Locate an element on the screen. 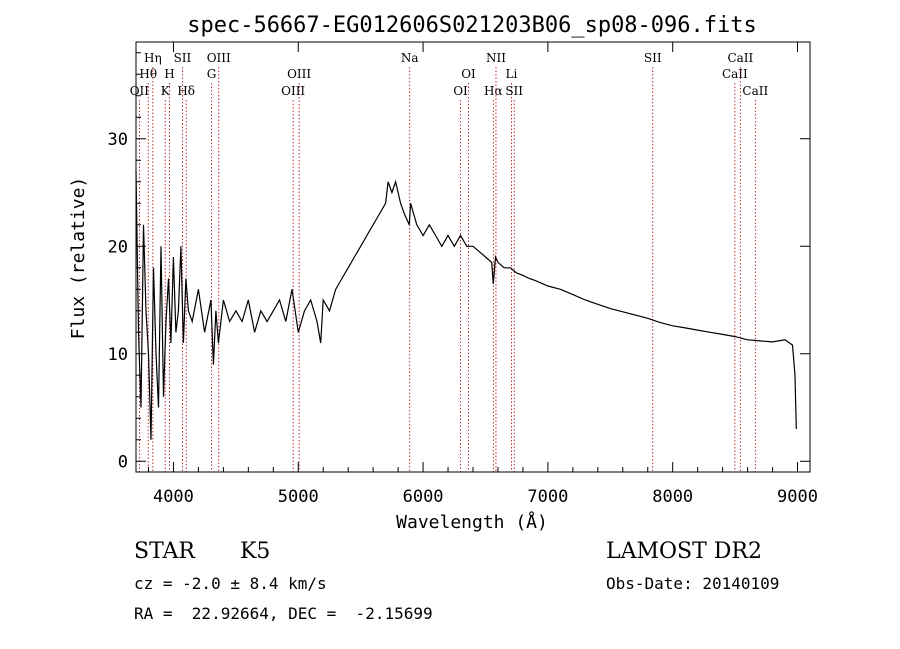 Image resolution: width=900 pixels, height=649 pixels. line-label: G is located at coordinates (212, 74).